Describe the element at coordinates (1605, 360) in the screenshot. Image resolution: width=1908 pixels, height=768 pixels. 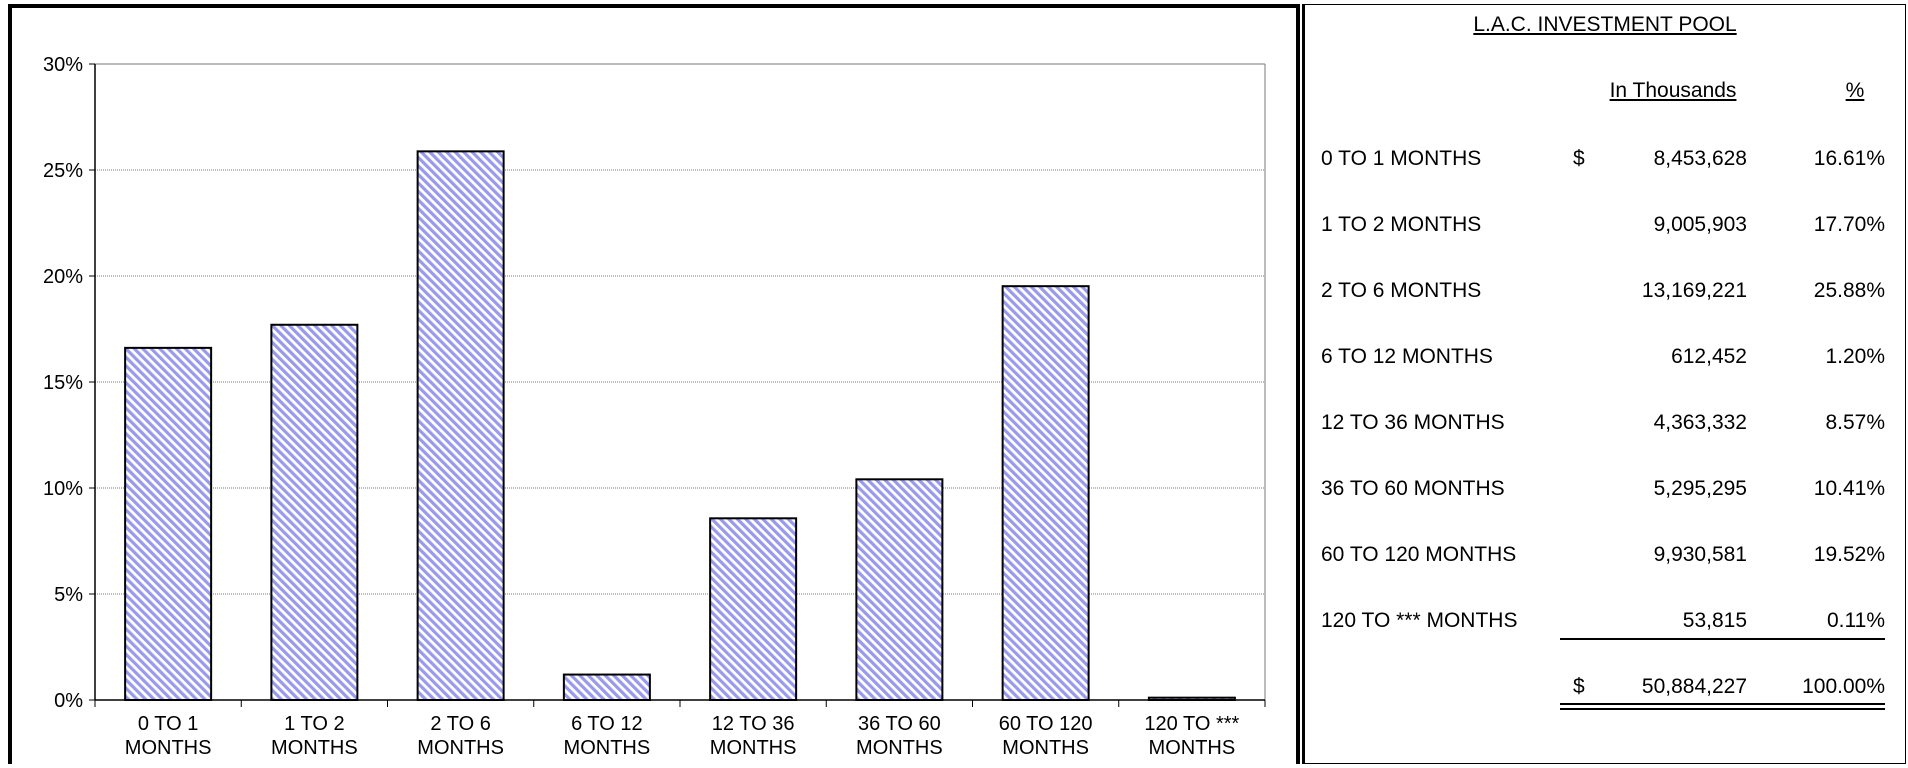
I see `table-row: 6 TO 12 MONTHS 612,452 1.20%` at that location.